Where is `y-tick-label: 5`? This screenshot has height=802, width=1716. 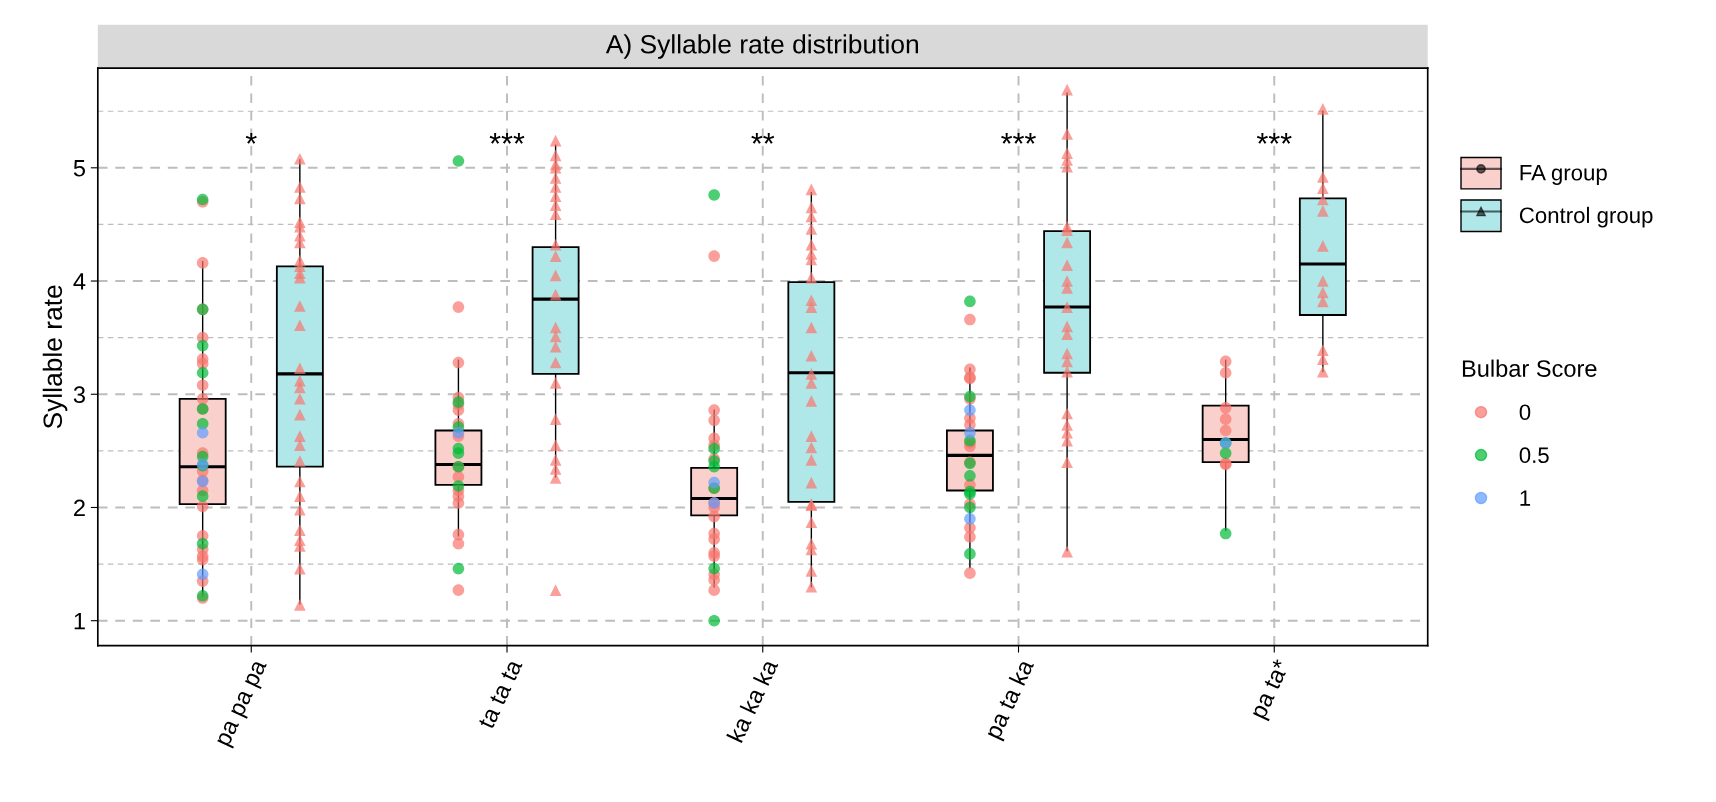 y-tick-label: 5 is located at coordinates (79, 168).